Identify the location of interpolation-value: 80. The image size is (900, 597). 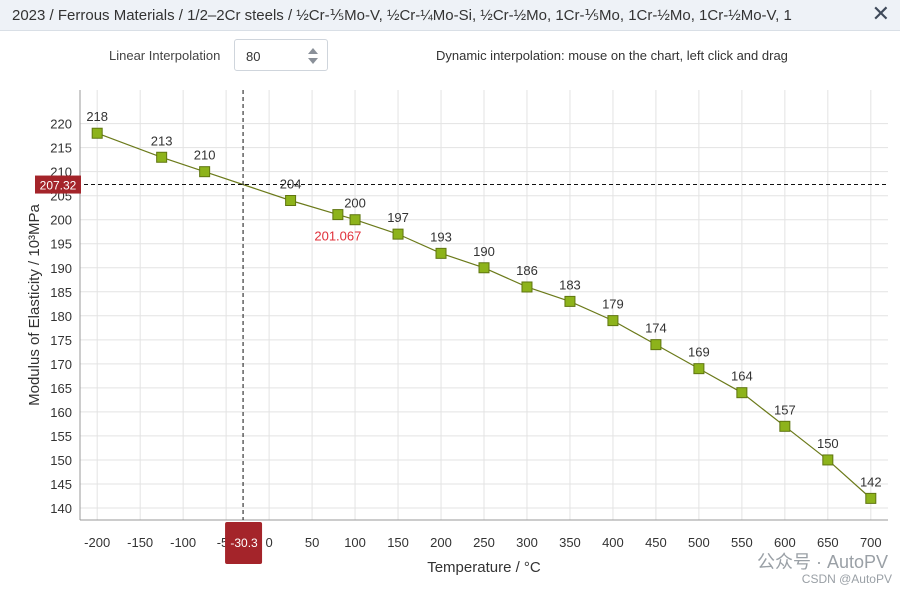
(253, 56).